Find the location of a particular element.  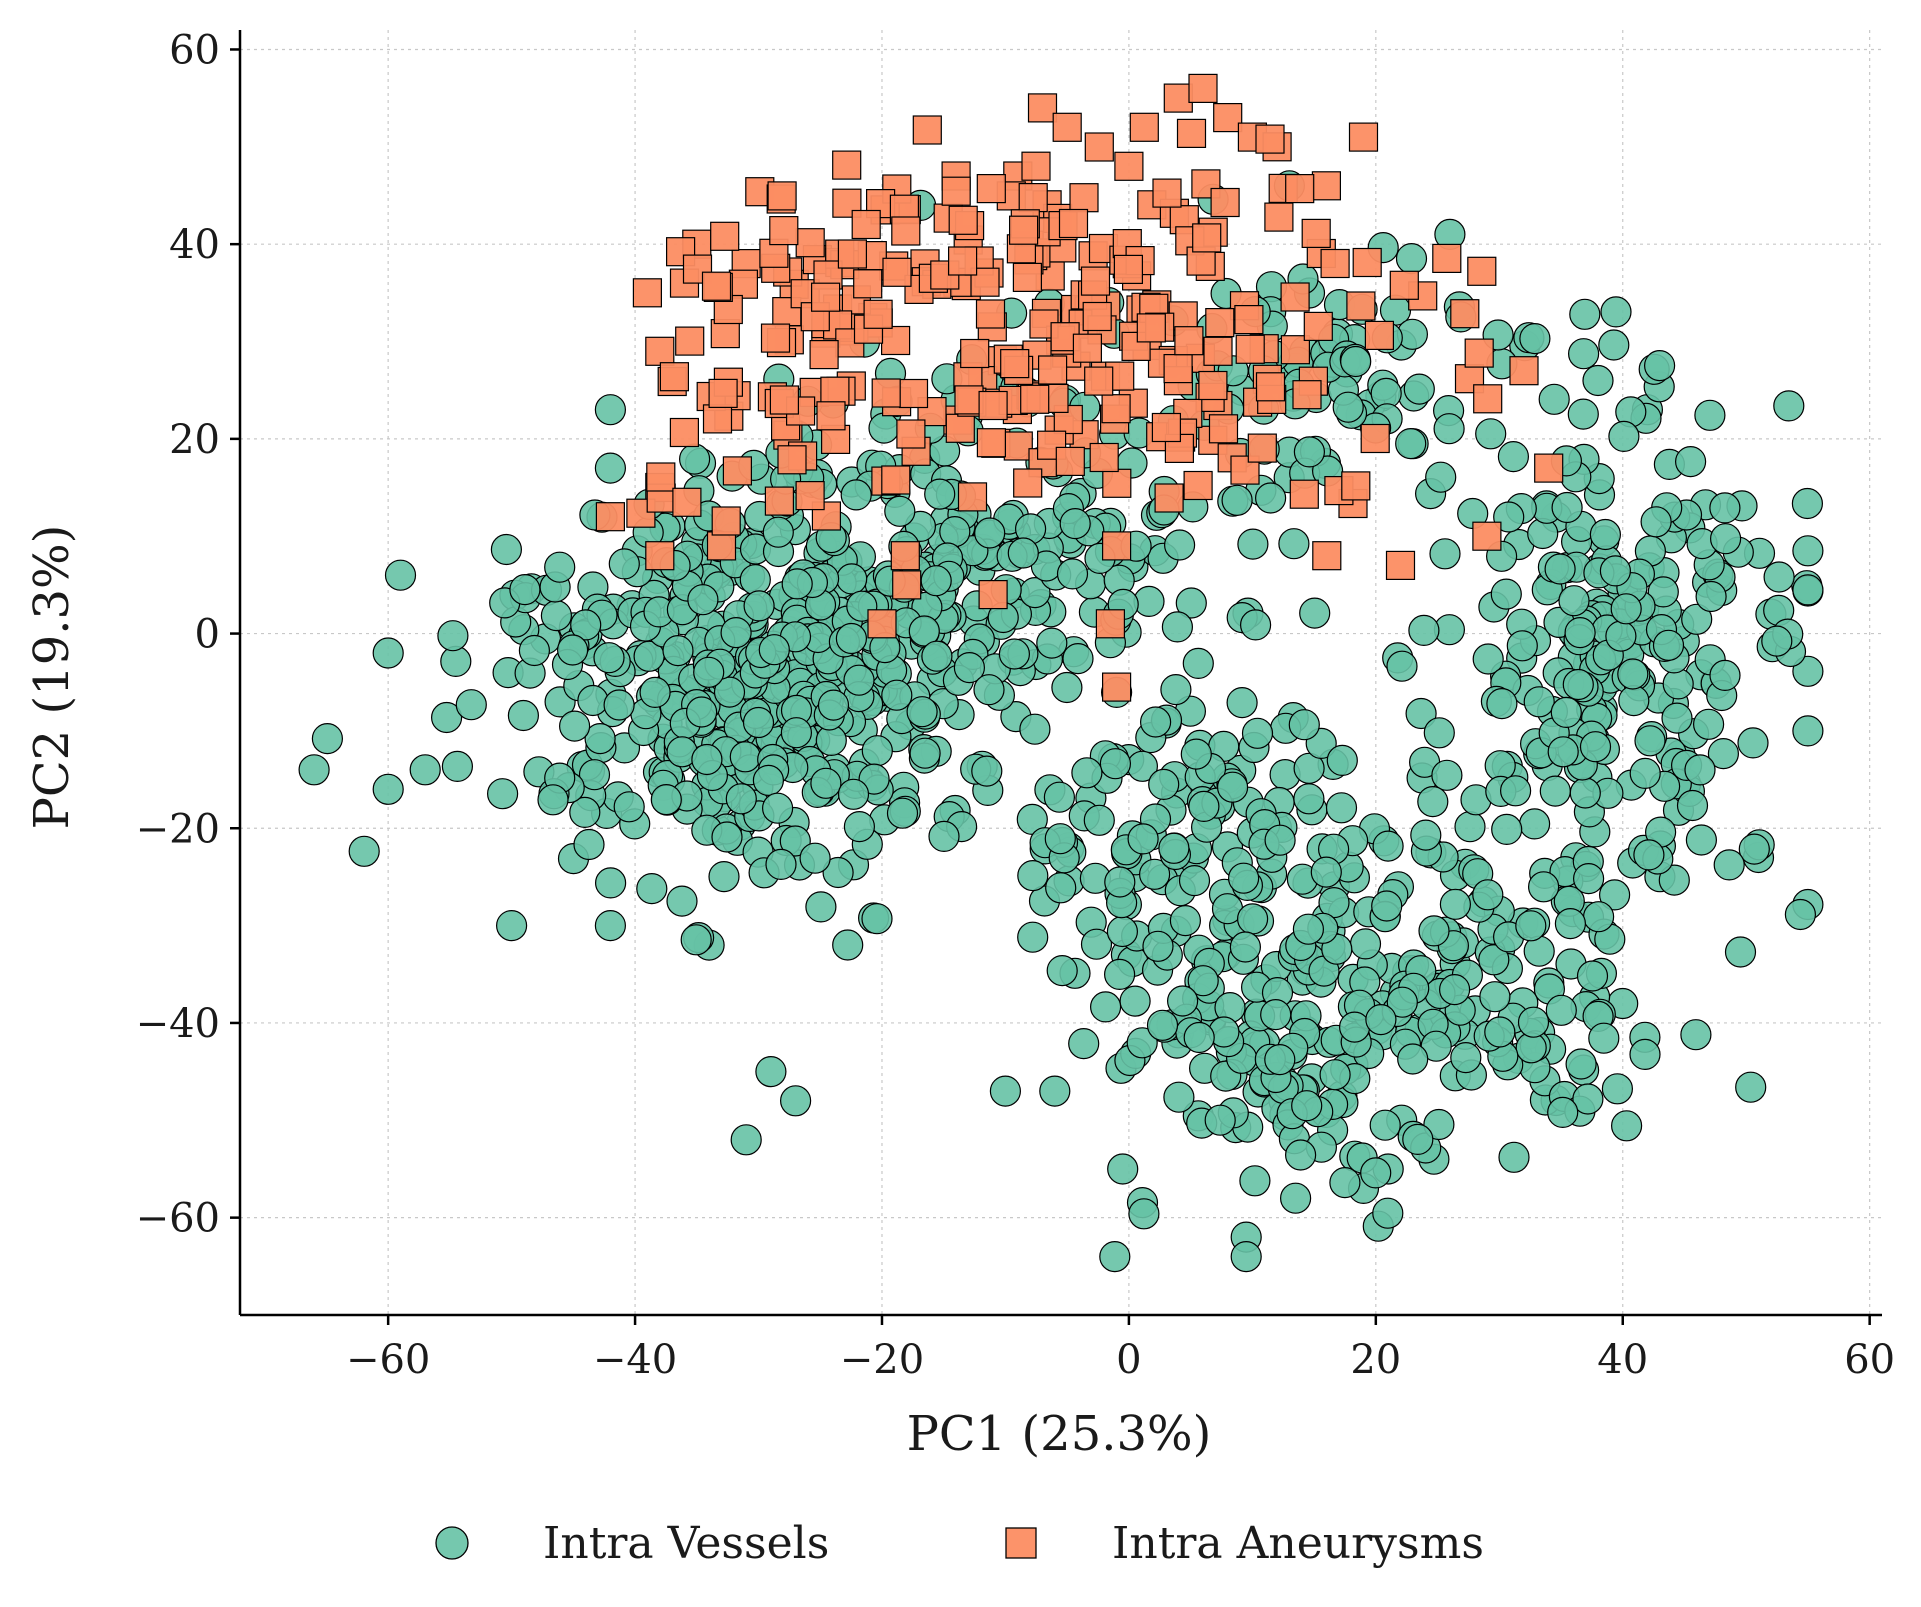

x-tick-label: 0 is located at coordinates (1128, 1360).